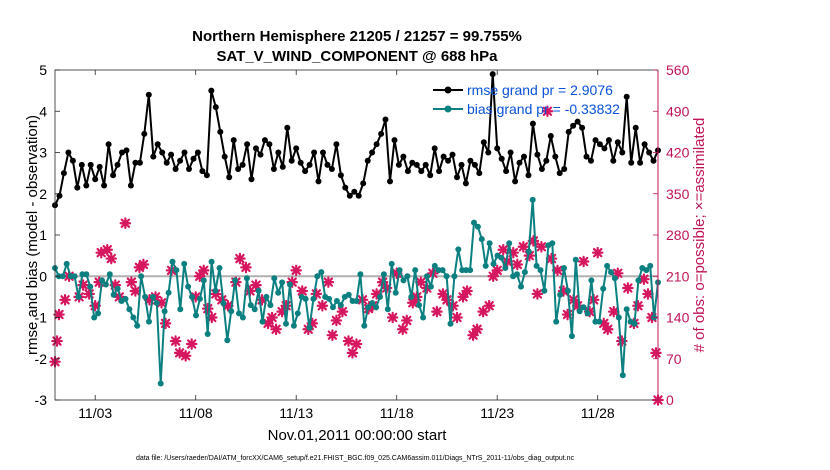 This screenshot has width=830, height=470. I want to click on legend-bias-label: bias grand pr = -0.33832, so click(543, 109).